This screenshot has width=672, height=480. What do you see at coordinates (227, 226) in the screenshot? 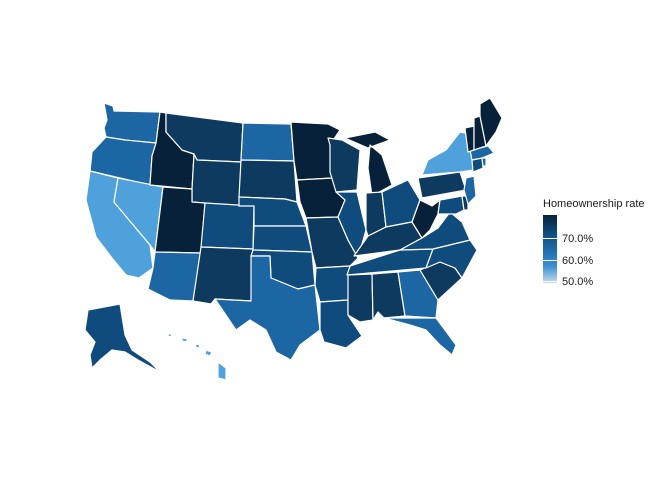
I see `state-colorado` at bounding box center [227, 226].